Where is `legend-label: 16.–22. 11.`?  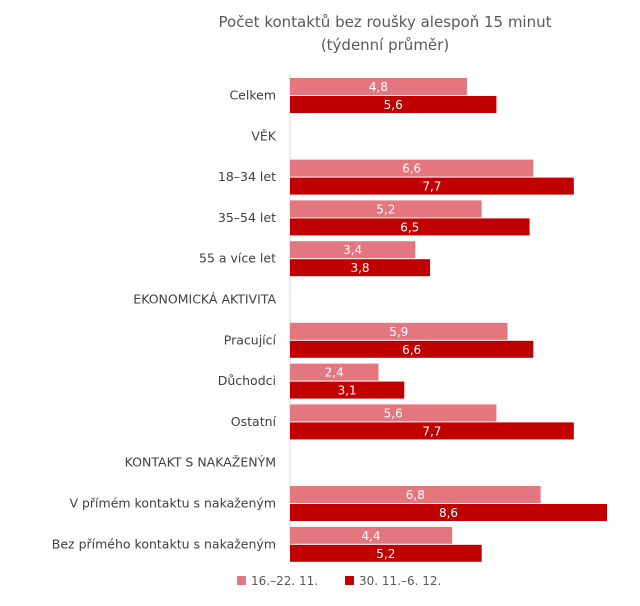 legend-label: 16.–22. 11. is located at coordinates (284, 581).